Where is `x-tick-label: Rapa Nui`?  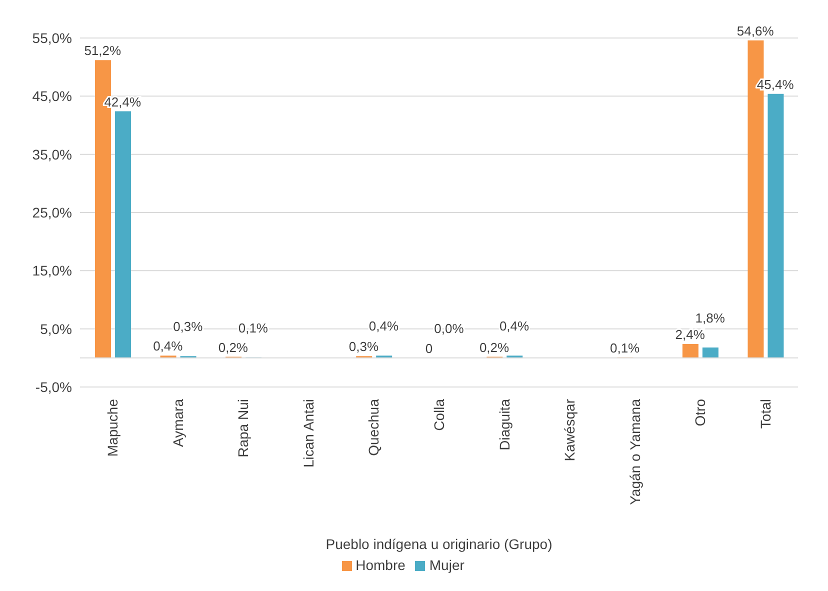 x-tick-label: Rapa Nui is located at coordinates (243, 428).